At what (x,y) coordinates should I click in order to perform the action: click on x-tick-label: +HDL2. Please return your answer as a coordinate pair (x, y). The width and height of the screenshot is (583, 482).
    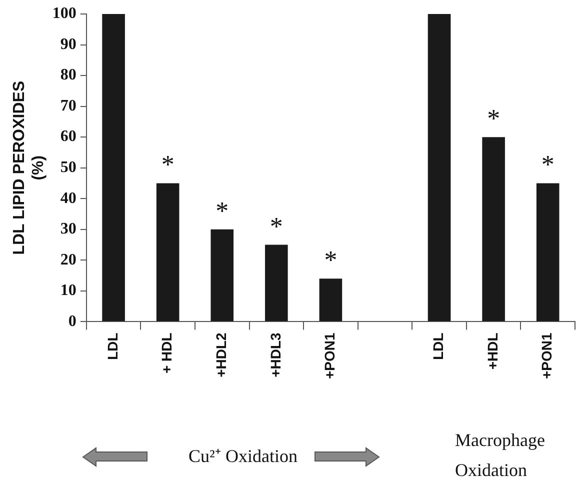
    Looking at the image, I should click on (220, 355).